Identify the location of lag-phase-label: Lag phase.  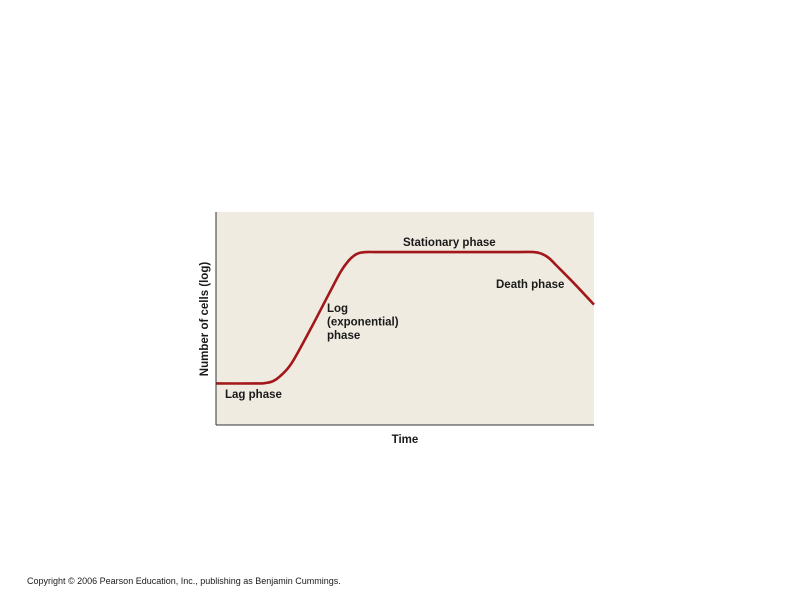
(253, 395).